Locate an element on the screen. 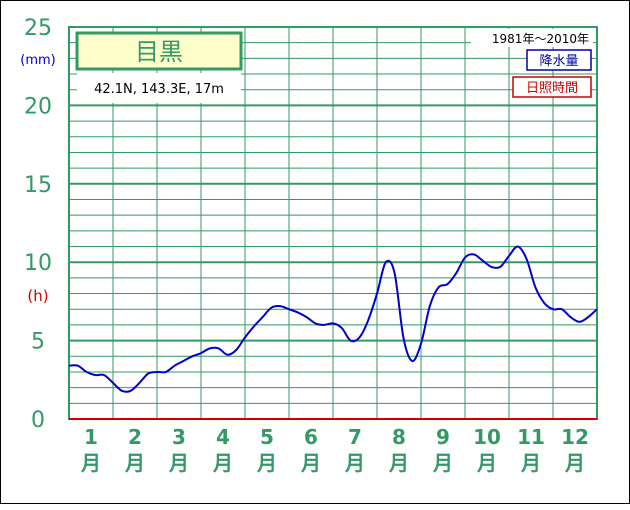 Image resolution: width=630 pixels, height=510 pixels. month-number: 8 is located at coordinates (399, 437).